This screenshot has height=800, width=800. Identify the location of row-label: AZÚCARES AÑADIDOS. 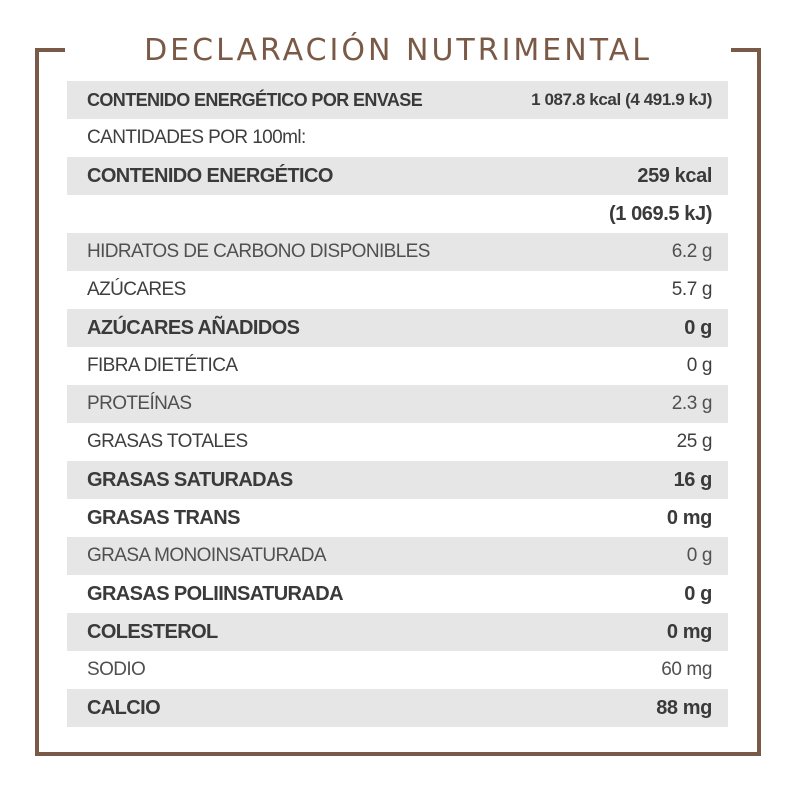
(193, 327).